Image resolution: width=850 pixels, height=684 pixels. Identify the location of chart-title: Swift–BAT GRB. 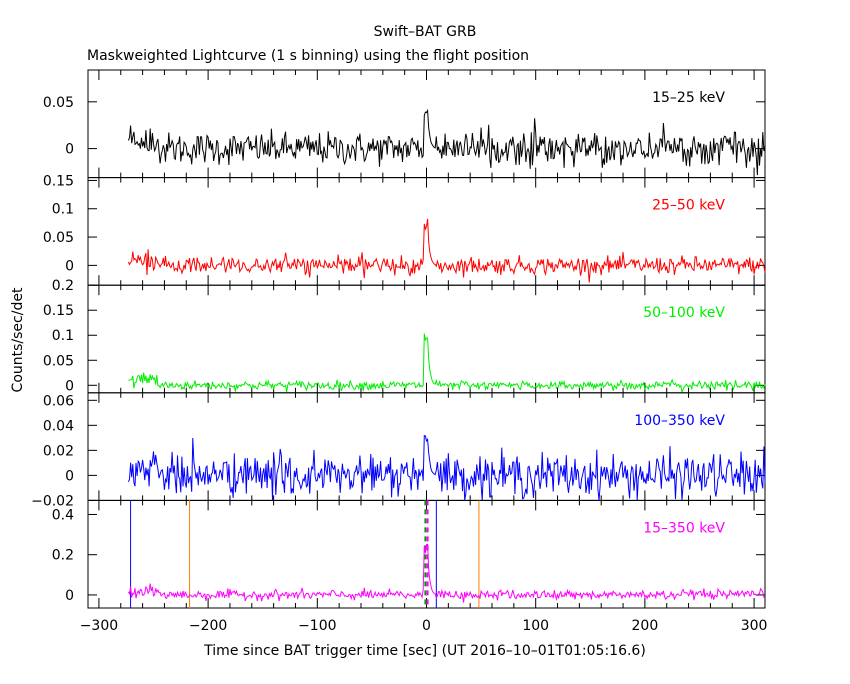
(425, 32).